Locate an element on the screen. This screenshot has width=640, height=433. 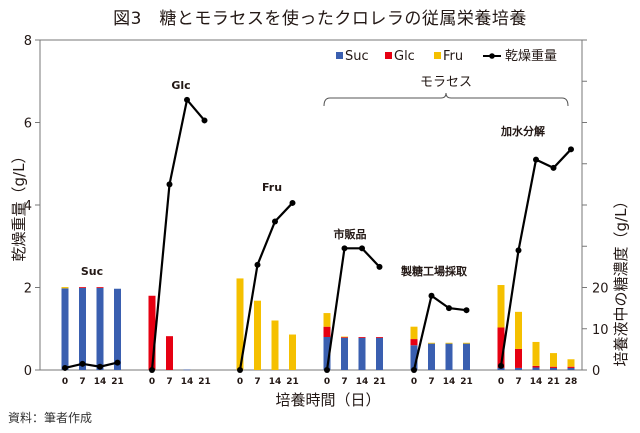
chart-title: 図3 糖とモラセスを使ったクロレラの従属栄養培養 is located at coordinates (320, 19).